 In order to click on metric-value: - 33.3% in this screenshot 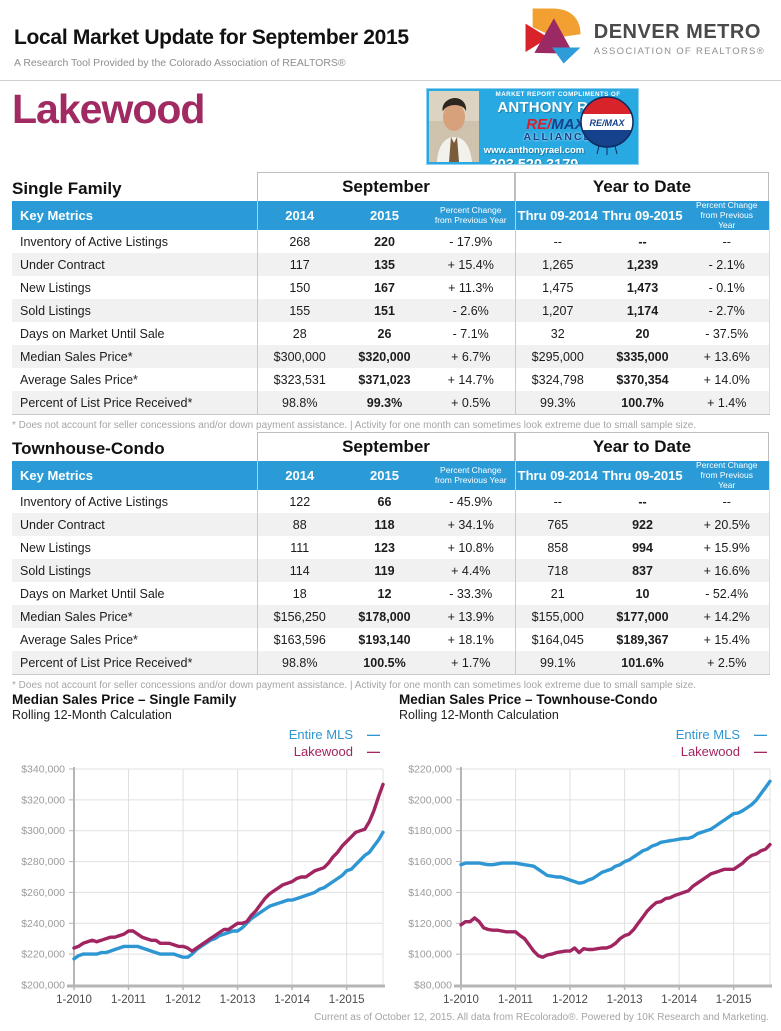, I will do `click(471, 593)`.